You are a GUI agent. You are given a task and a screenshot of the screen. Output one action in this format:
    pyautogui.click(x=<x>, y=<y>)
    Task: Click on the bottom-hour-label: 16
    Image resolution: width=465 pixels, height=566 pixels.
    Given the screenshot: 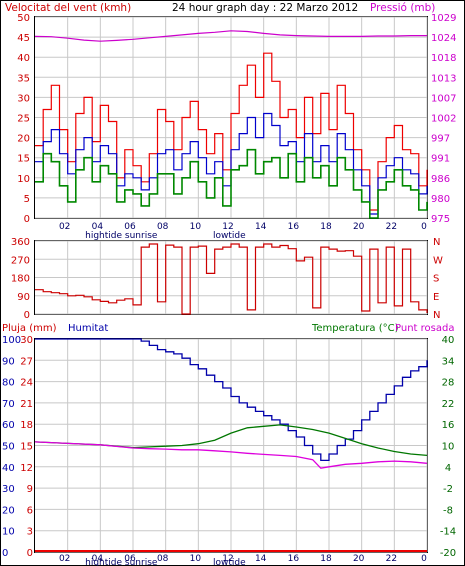 What is the action you would take?
    pyautogui.click(x=294, y=559)
    